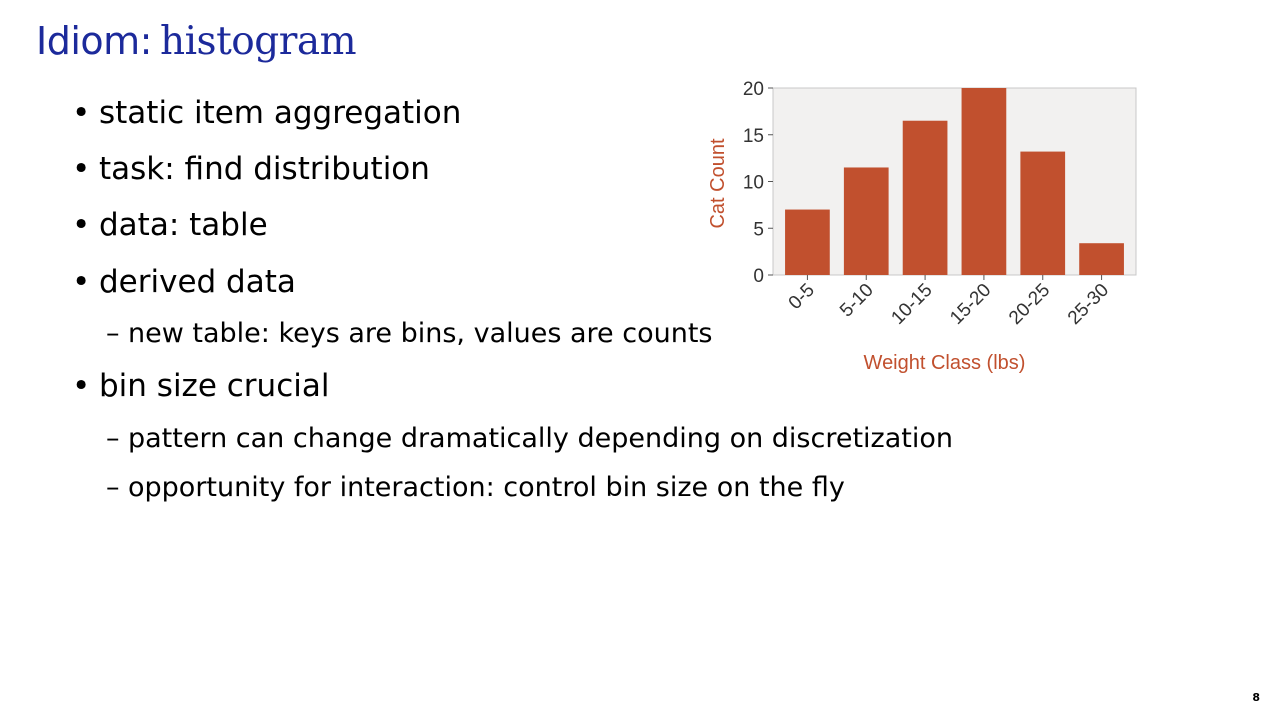 The height and width of the screenshot is (720, 1280). Describe the element at coordinates (753, 183) in the screenshot. I see `y-tick-label: 10` at that location.